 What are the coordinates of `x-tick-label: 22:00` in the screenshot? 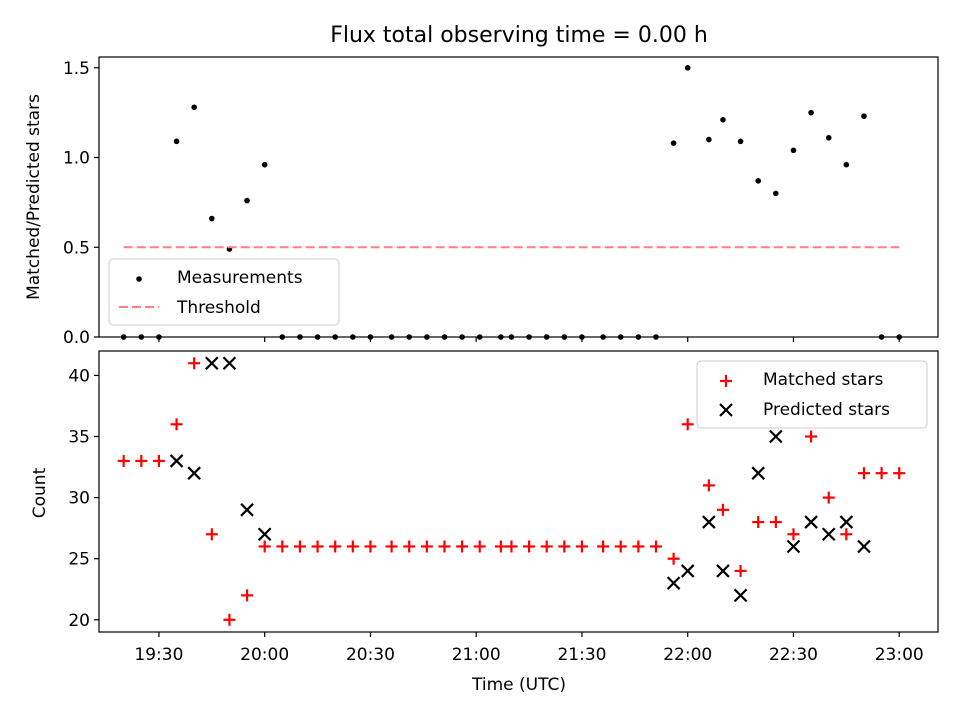 It's located at (687, 655).